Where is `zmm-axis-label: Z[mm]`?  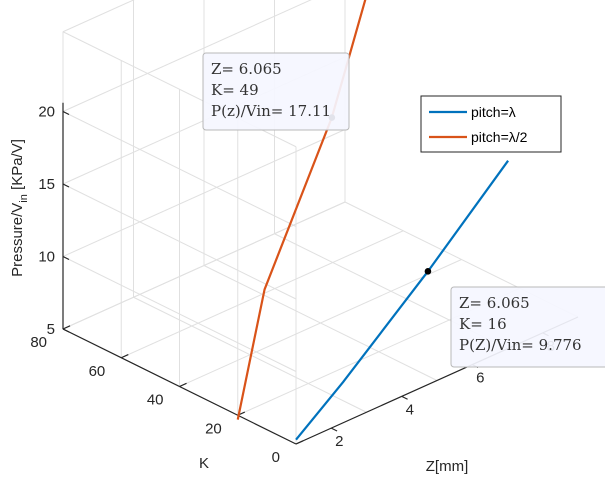
zmm-axis-label: Z[mm] is located at coordinates (447, 466).